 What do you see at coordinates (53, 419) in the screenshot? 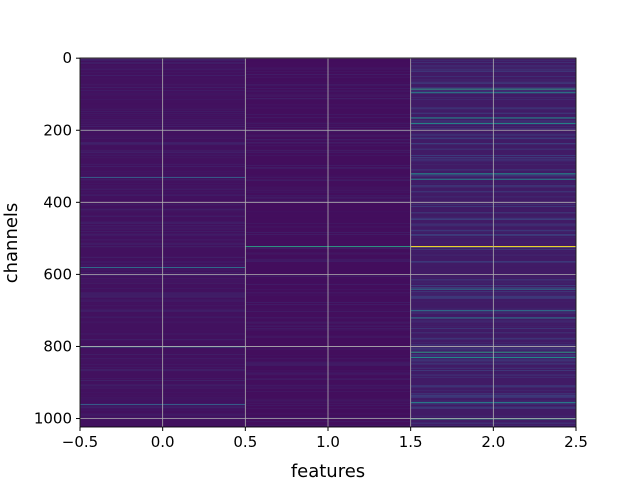
I see `y-tick-label: 1000` at bounding box center [53, 419].